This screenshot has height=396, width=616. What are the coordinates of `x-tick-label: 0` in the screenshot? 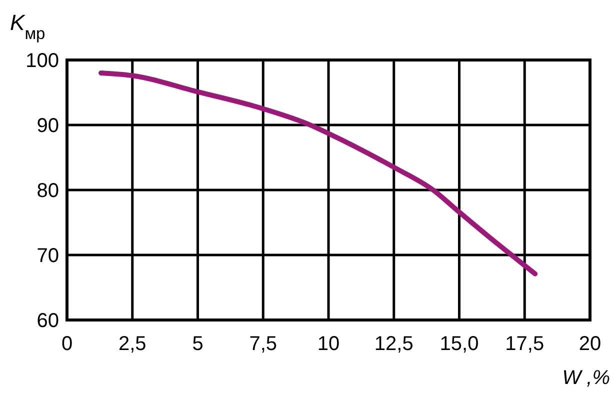 It's located at (67, 344).